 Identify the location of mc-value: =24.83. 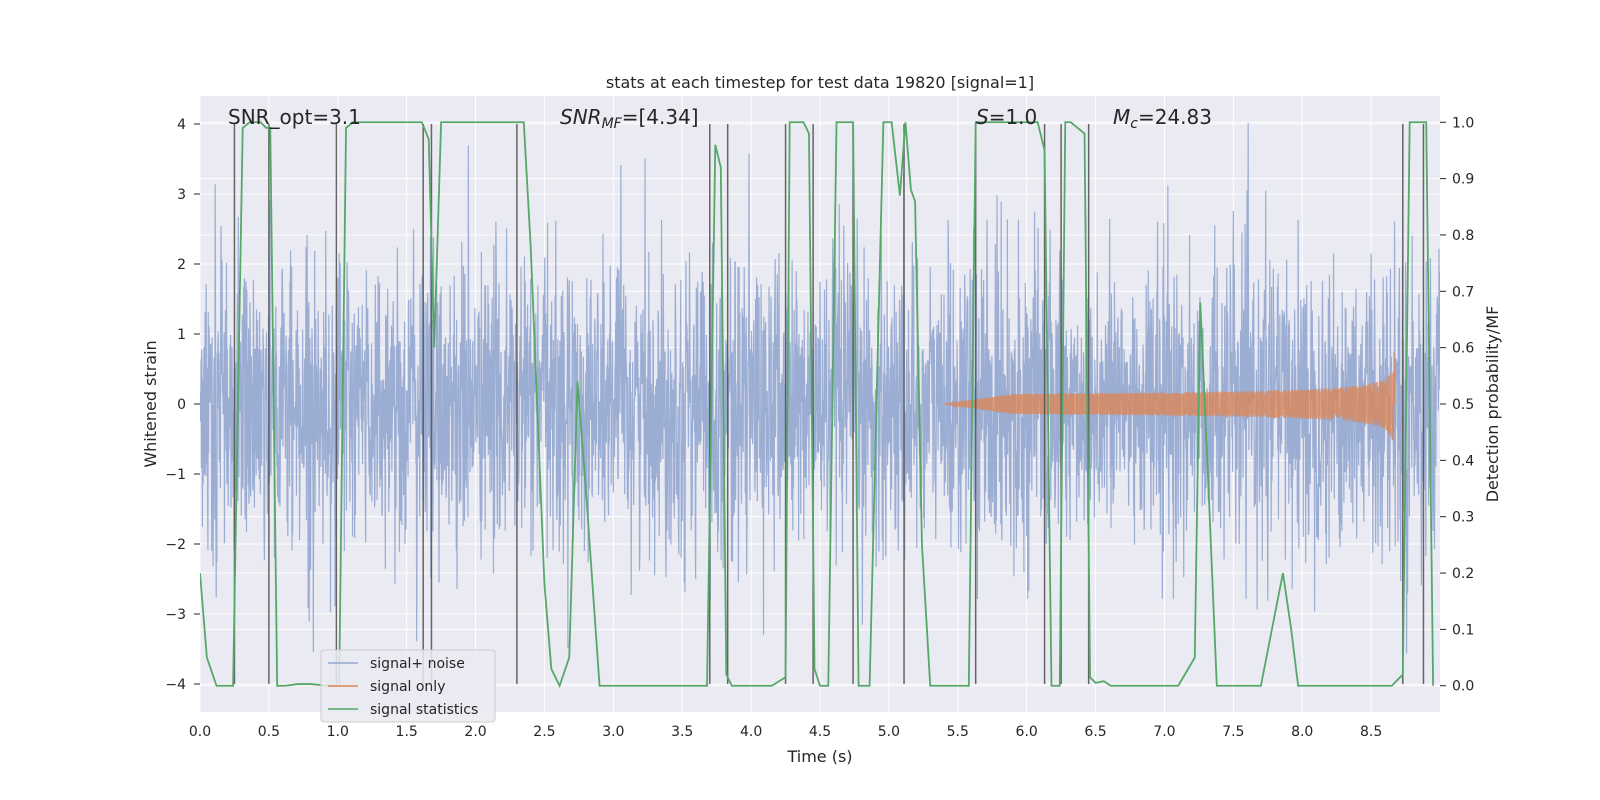
(1175, 117).